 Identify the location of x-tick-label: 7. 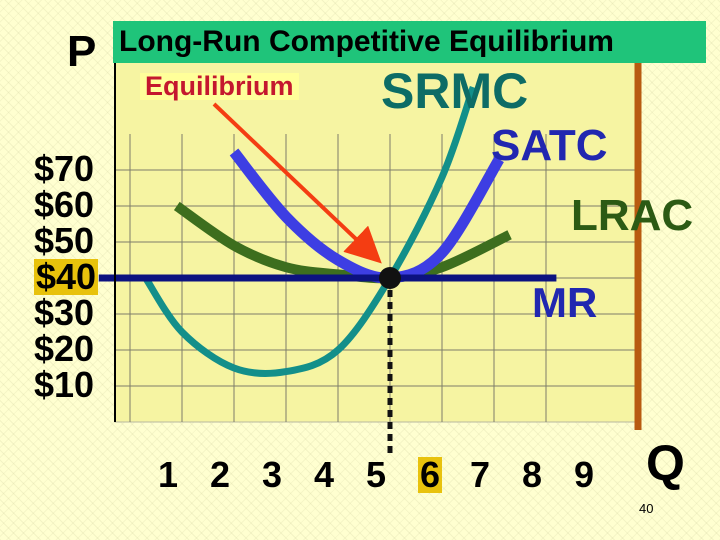
(480, 474).